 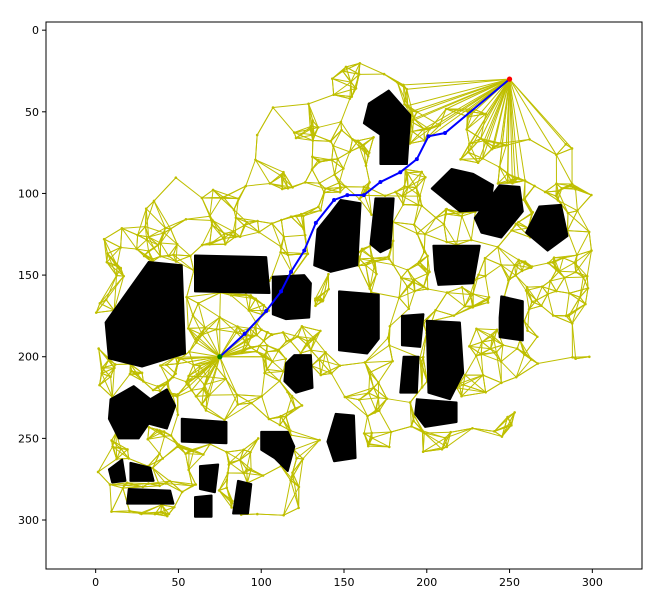 What do you see at coordinates (428, 136) in the screenshot?
I see `path-point` at bounding box center [428, 136].